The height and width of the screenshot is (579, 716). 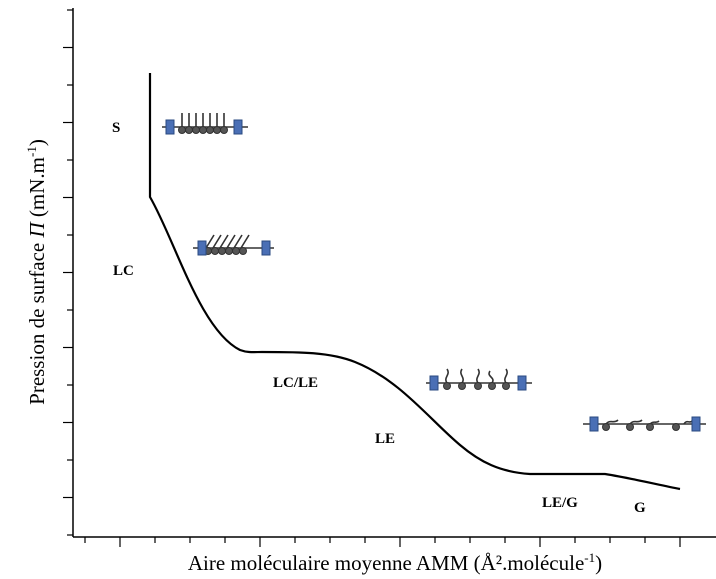 What do you see at coordinates (37, 189) in the screenshot?
I see `y-label-unit: (mN.m` at bounding box center [37, 189].